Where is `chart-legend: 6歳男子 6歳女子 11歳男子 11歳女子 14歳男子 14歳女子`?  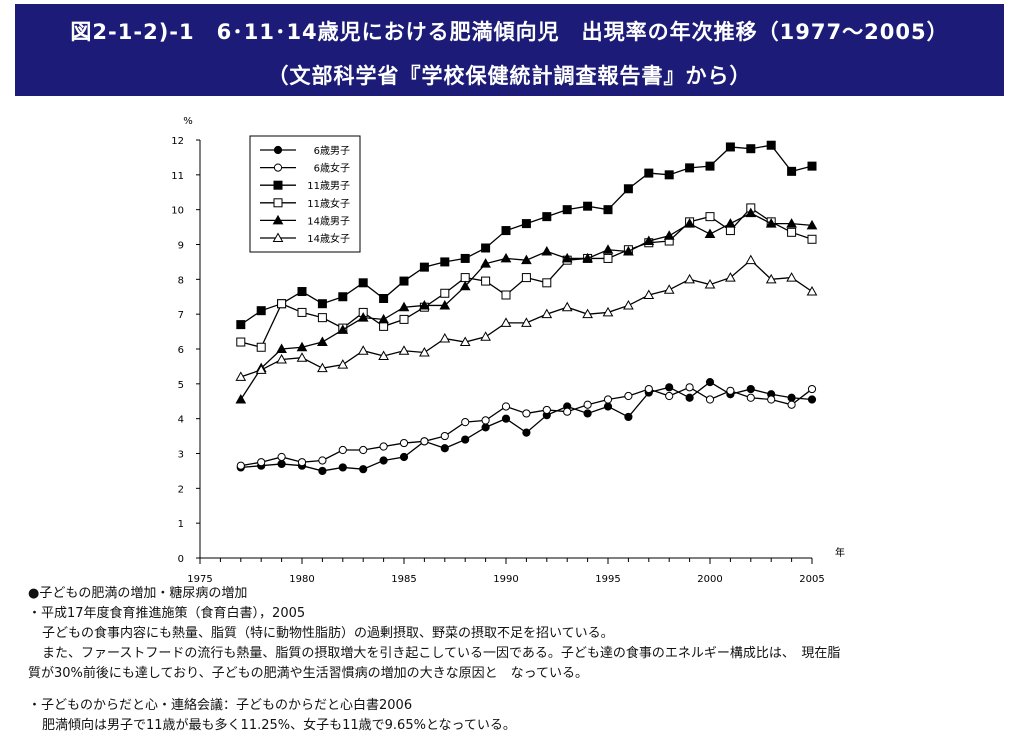 chart-legend: 6歳男子 6歳女子 11歳男子 11歳女子 14歳男子 14歳女子 is located at coordinates (305, 194).